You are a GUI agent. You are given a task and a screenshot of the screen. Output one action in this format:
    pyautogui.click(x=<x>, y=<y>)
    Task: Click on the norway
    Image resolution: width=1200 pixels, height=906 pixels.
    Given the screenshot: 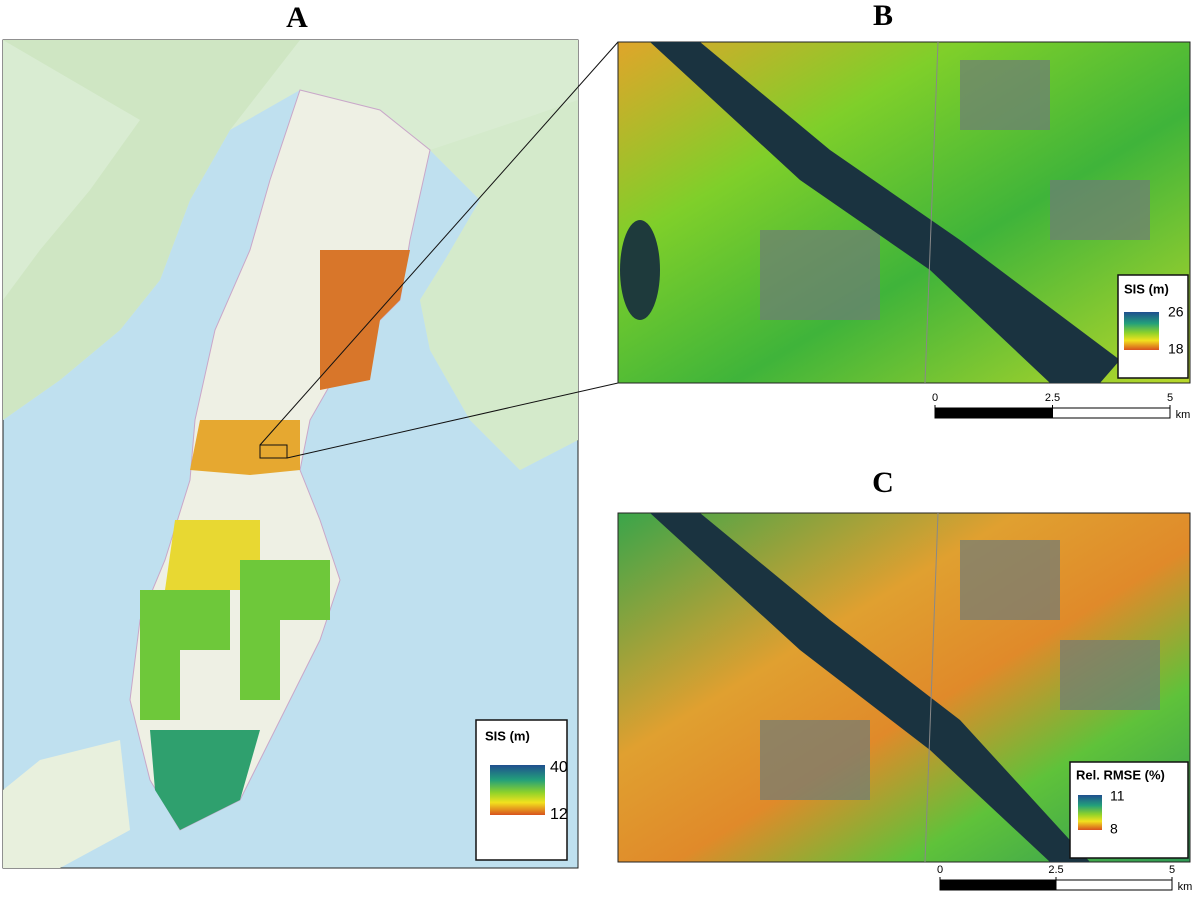 What is the action you would take?
    pyautogui.click(x=151, y=230)
    